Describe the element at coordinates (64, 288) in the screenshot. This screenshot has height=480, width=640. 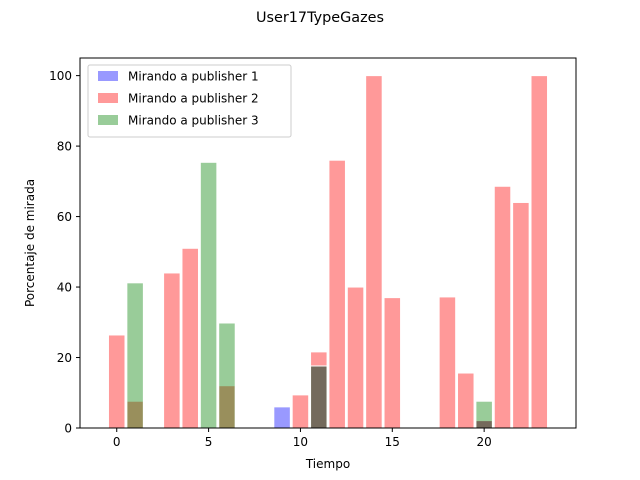
I see `y-tick-label: 40` at that location.